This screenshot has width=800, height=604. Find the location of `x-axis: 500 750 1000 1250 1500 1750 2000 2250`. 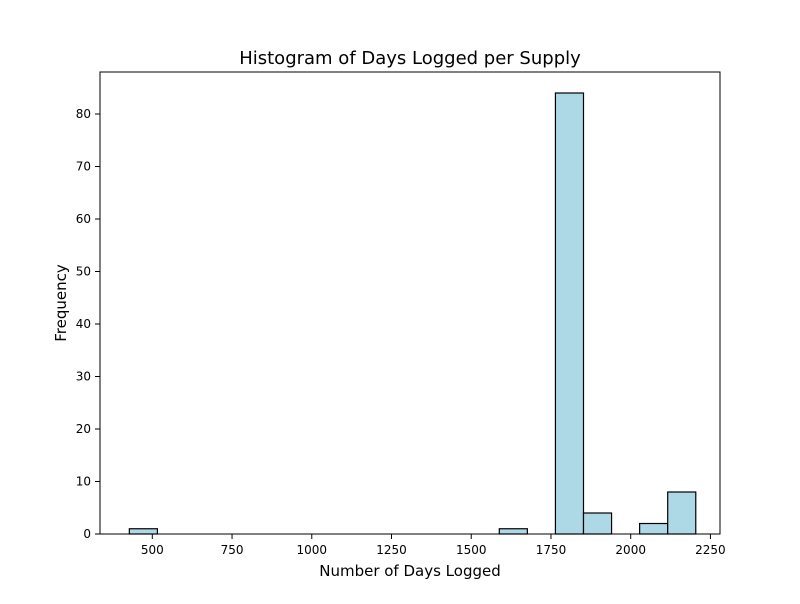

x-axis: 500 750 1000 1250 1500 1750 2000 2250 is located at coordinates (433, 545).